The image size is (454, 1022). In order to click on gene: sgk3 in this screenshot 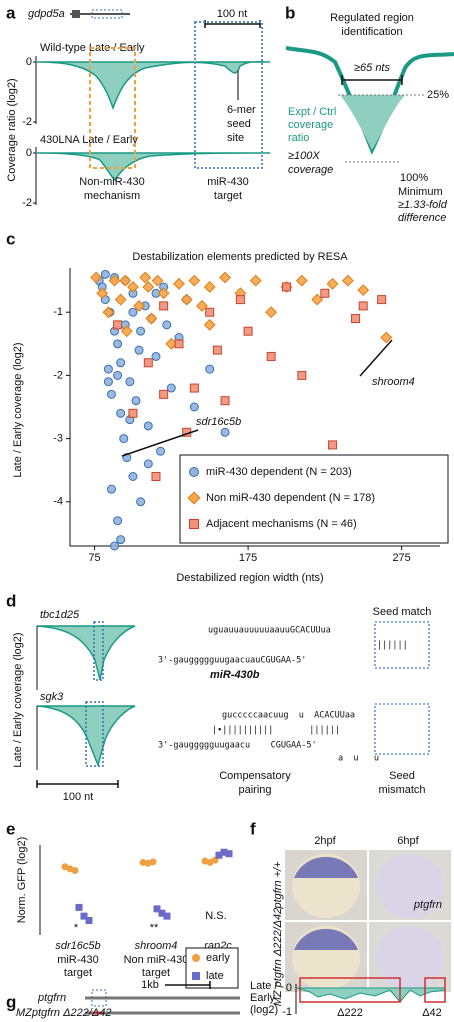, I will do `click(52, 697)`.